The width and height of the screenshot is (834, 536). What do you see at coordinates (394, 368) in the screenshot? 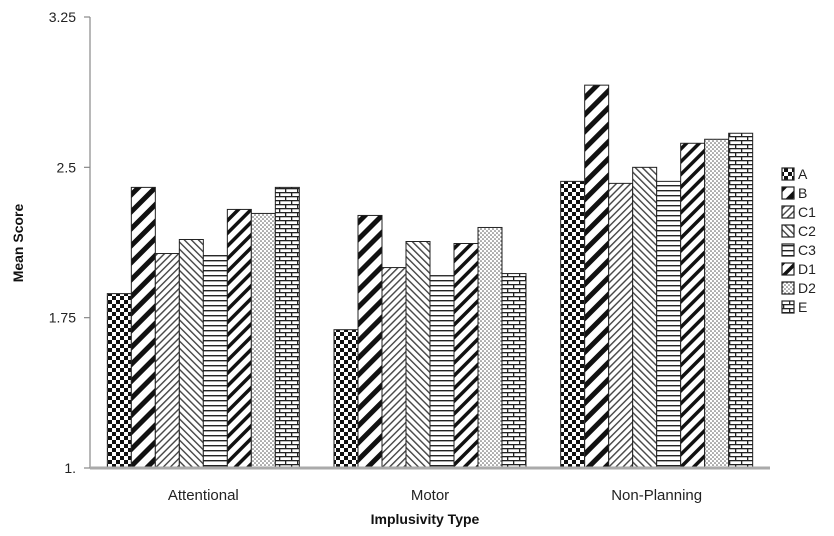
I see `bar-c1-motor` at bounding box center [394, 368].